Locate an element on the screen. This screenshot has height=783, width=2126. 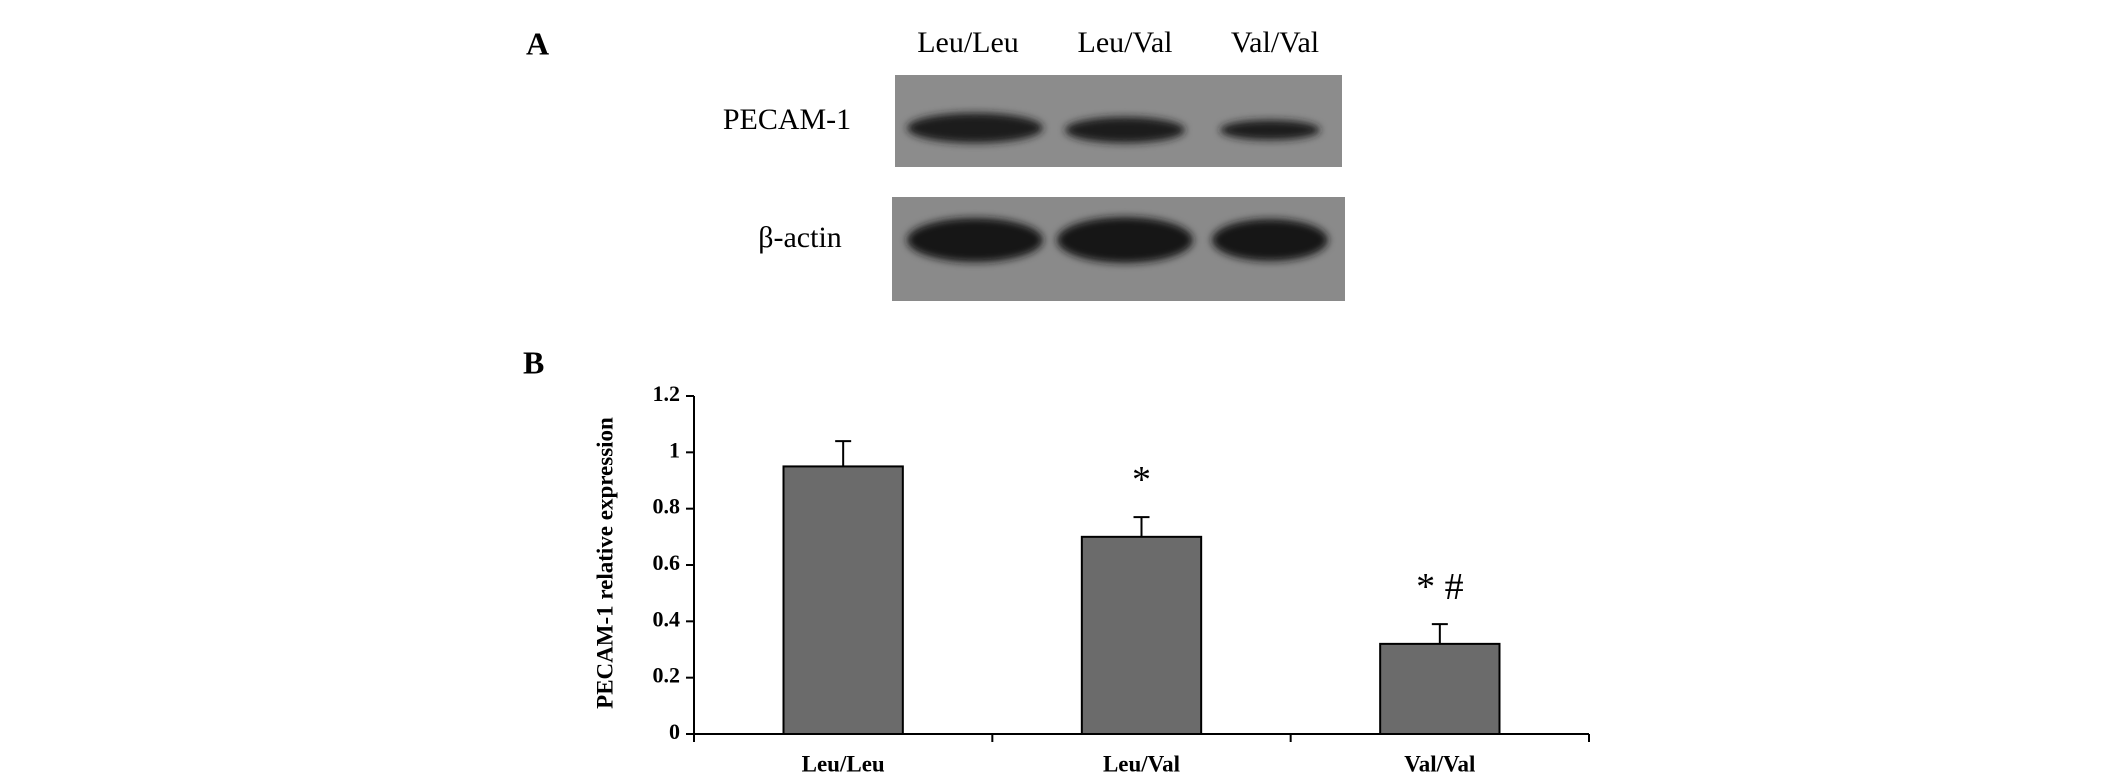
y-axis-label: PECAM-1 relative expression is located at coordinates (604, 563).